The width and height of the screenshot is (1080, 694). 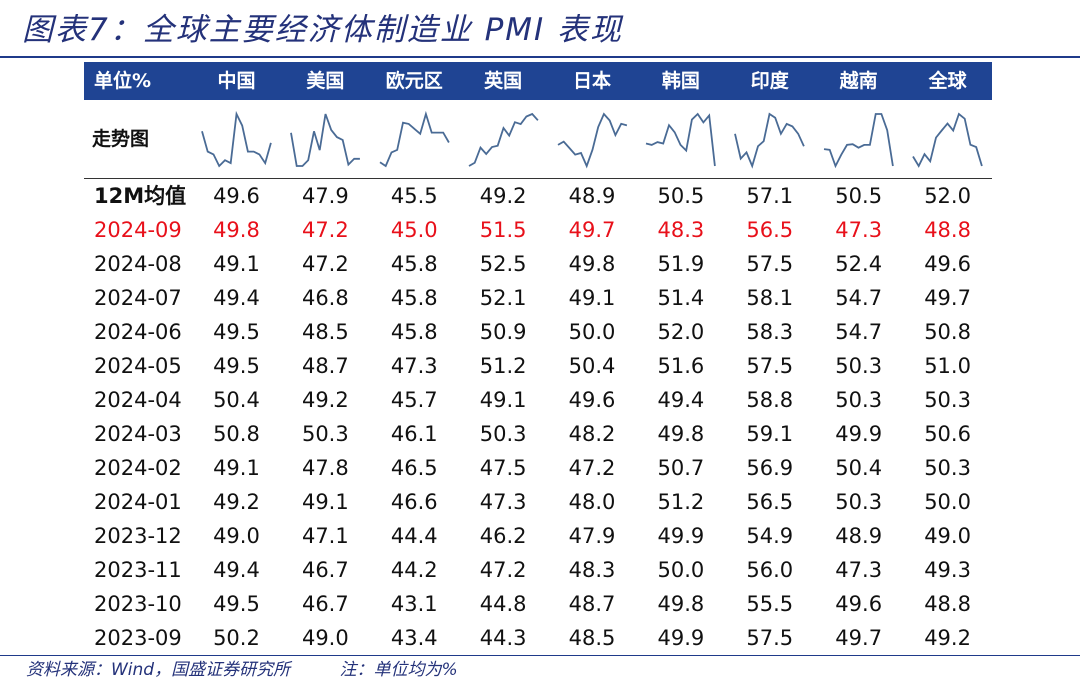 What do you see at coordinates (503, 366) in the screenshot?
I see `table-cell: 51.2` at bounding box center [503, 366].